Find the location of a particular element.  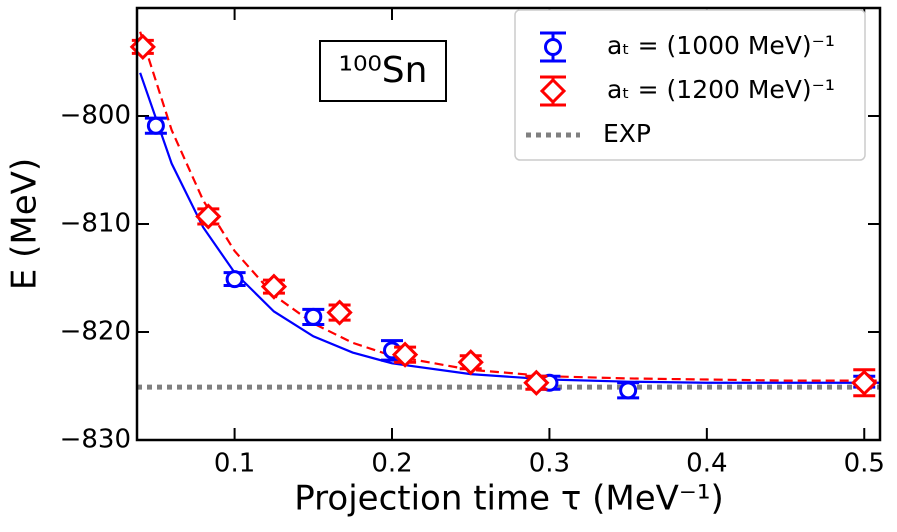

x-tick-label: 0.2 is located at coordinates (391, 464).